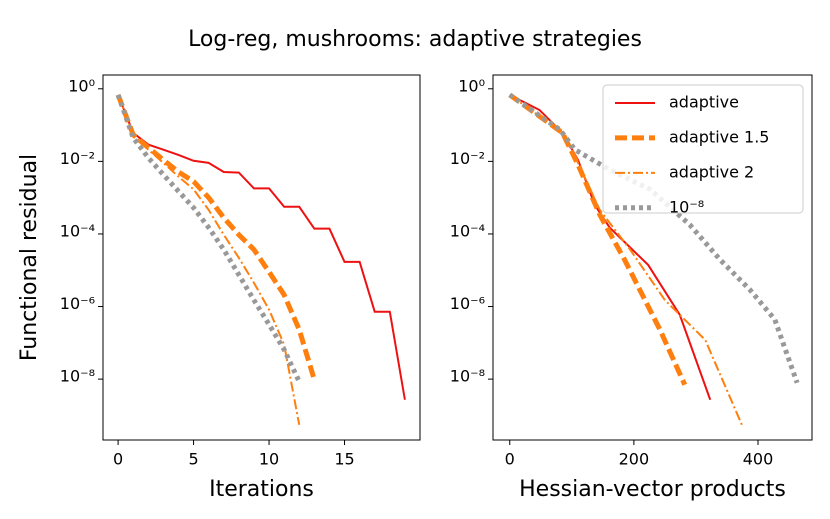 The height and width of the screenshot is (519, 830). What do you see at coordinates (686, 206) in the screenshot?
I see `legend-label: 10⁻⁸` at bounding box center [686, 206].